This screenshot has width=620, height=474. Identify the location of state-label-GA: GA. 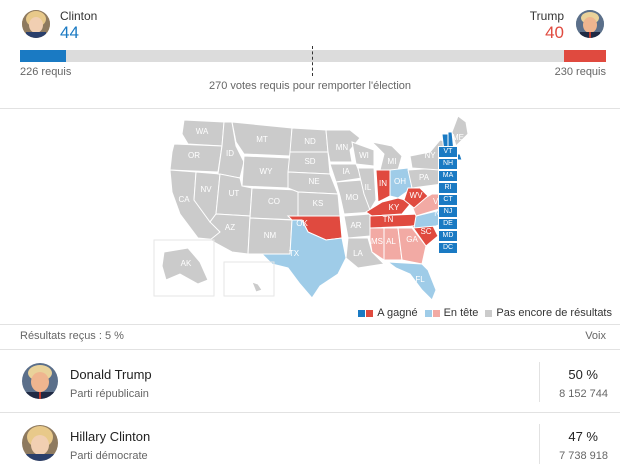
(412, 239).